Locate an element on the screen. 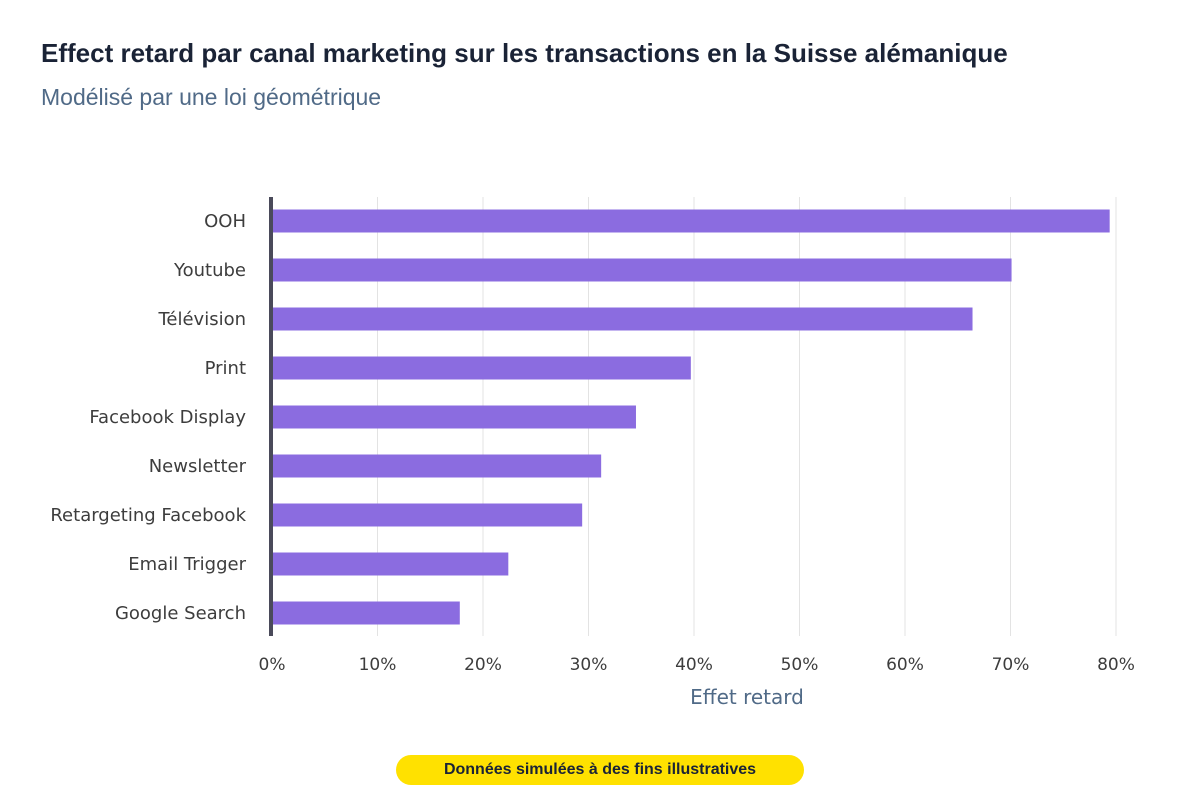  x-tick-label: 10% is located at coordinates (378, 665).